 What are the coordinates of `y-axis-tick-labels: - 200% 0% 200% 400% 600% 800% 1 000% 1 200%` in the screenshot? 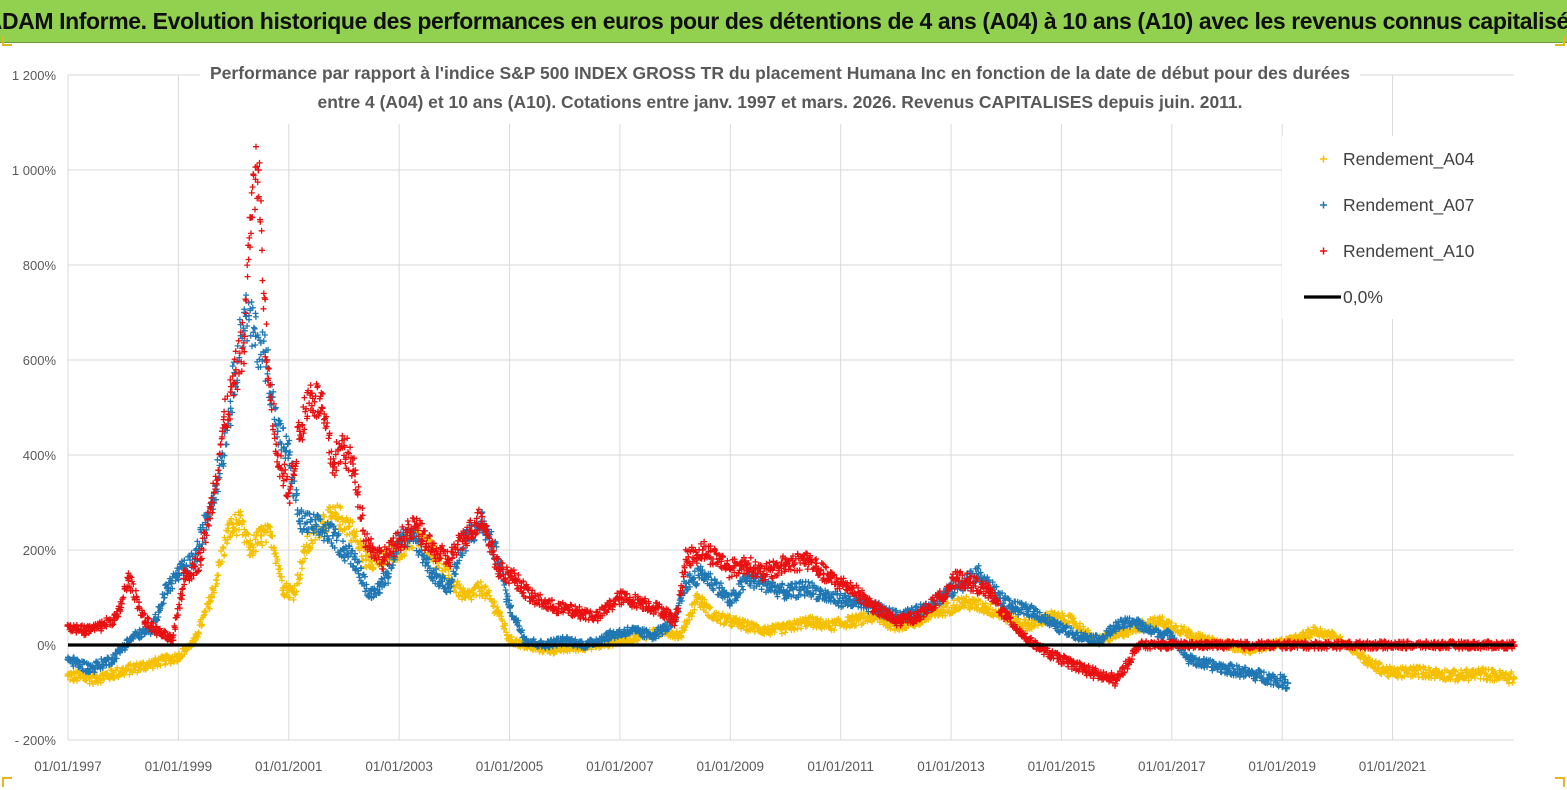 It's located at (34, 408).